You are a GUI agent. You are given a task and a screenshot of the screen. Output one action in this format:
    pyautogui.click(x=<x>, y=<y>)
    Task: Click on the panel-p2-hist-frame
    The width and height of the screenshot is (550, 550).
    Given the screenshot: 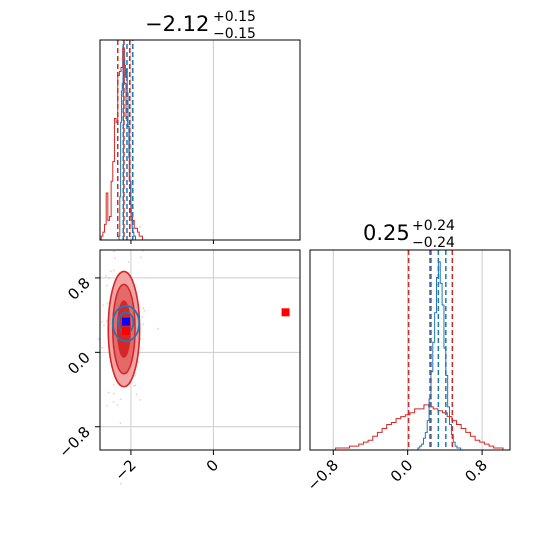 What is the action you would take?
    pyautogui.click(x=410, y=350)
    